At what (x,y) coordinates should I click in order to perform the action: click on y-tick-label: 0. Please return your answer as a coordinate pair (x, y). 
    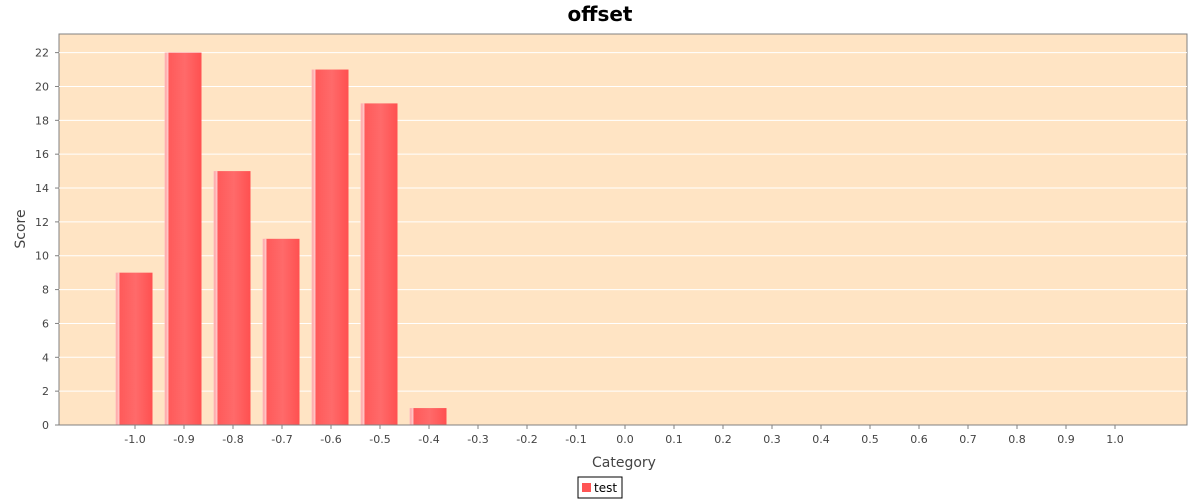
    Looking at the image, I should click on (45, 425).